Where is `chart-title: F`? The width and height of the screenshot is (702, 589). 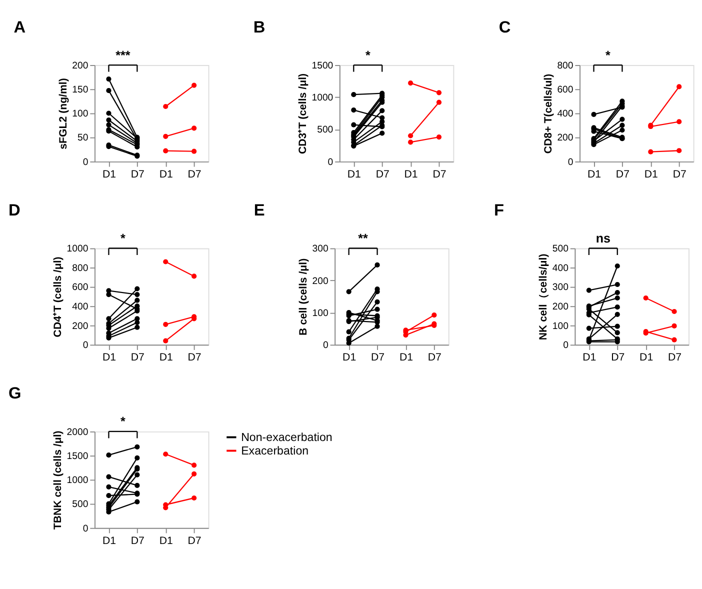
chart-title: F is located at coordinates (499, 210).